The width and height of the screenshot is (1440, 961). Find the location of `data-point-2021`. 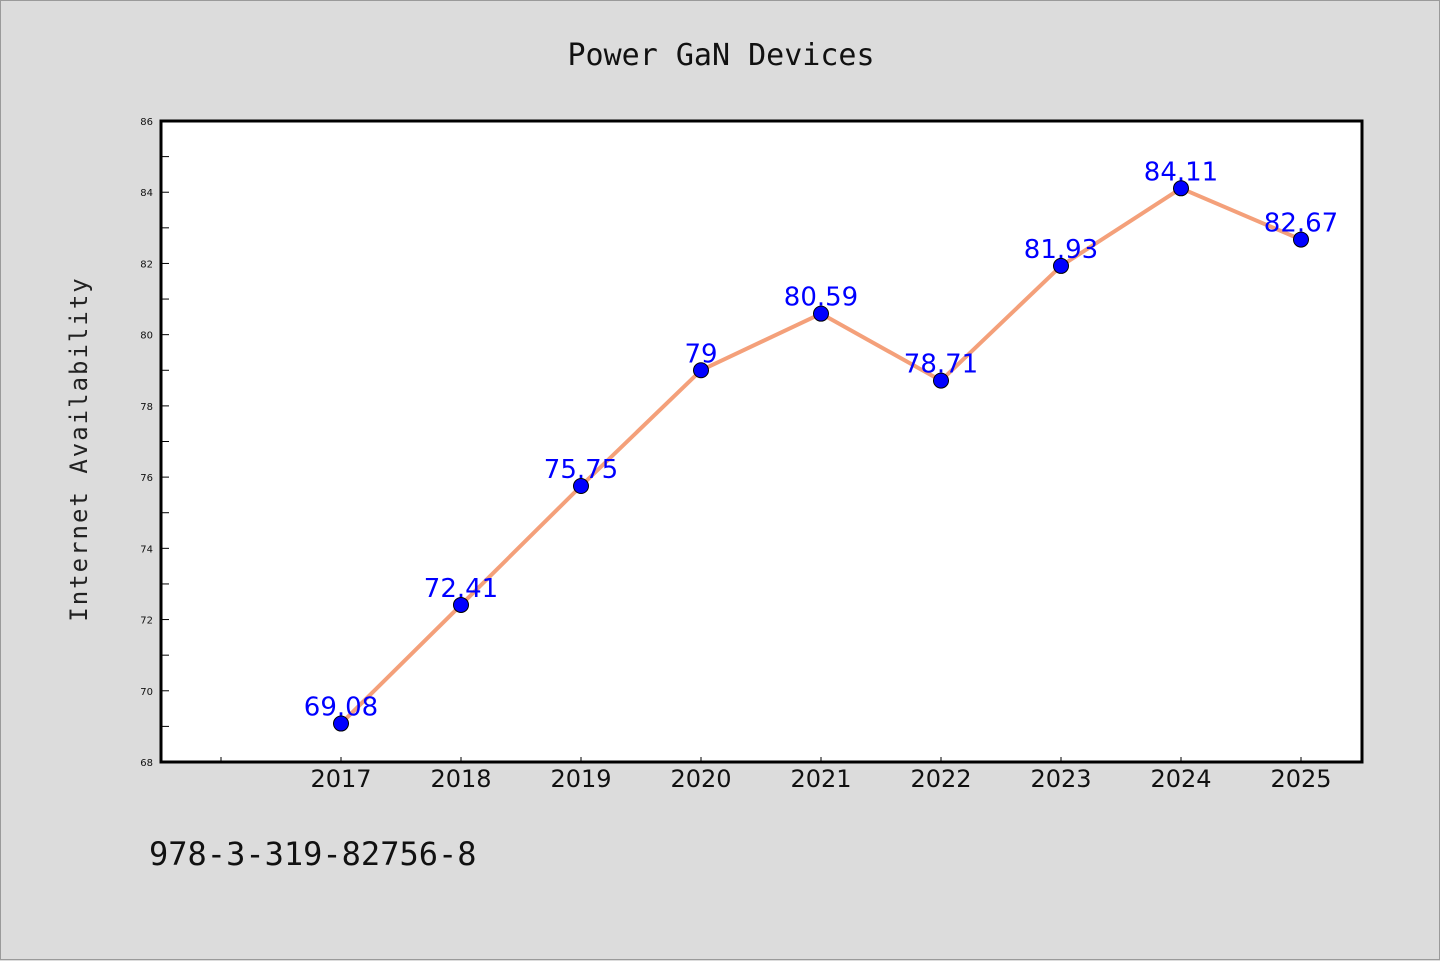

data-point-2021 is located at coordinates (821, 313).